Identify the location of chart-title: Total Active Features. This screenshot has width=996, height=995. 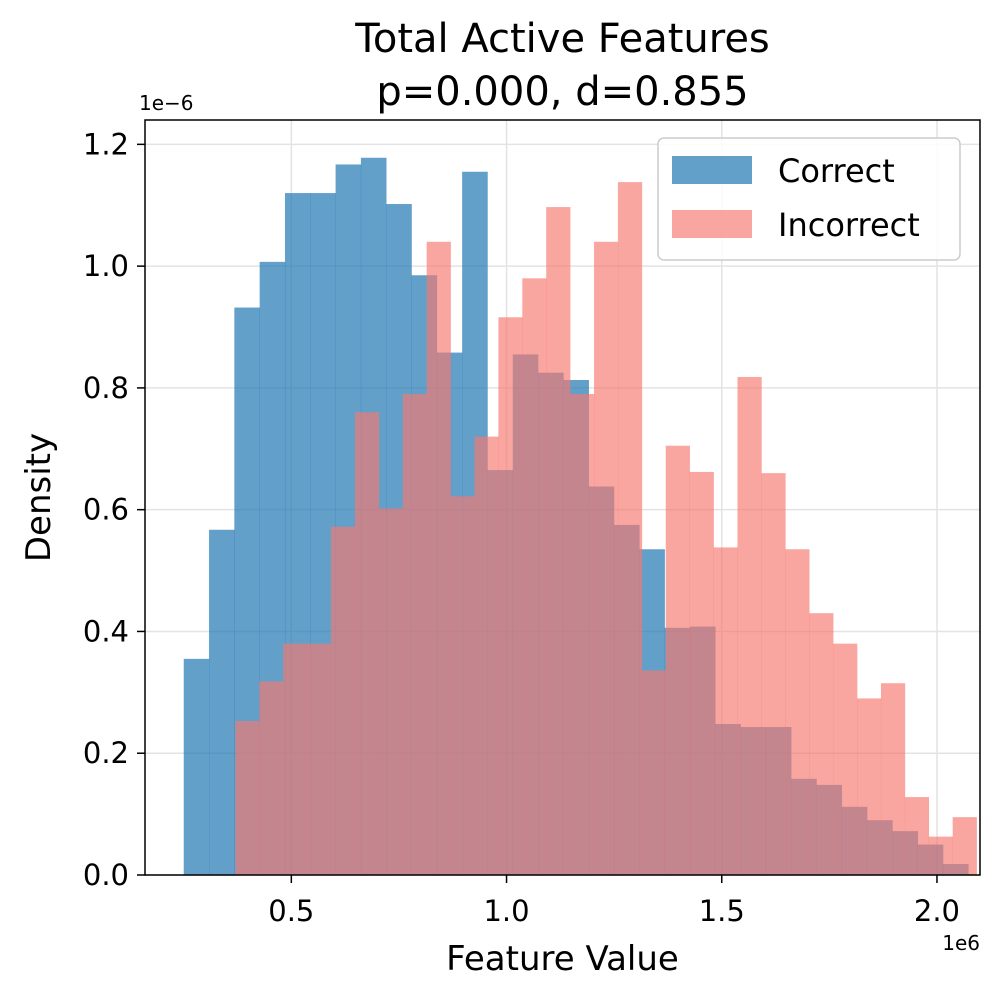
(562, 39).